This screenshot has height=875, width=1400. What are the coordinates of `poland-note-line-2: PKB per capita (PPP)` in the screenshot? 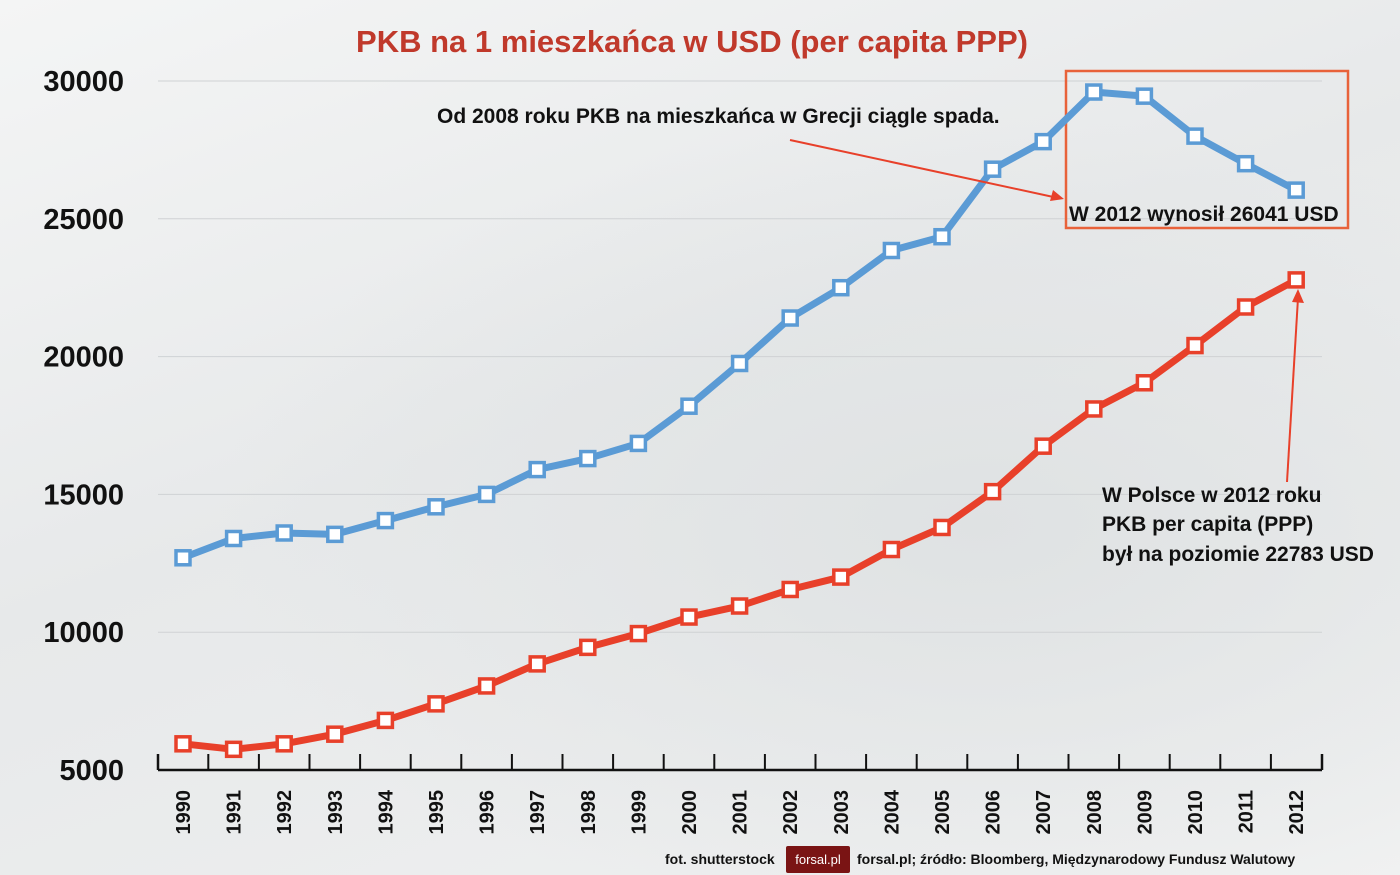 It's located at (1207, 524).